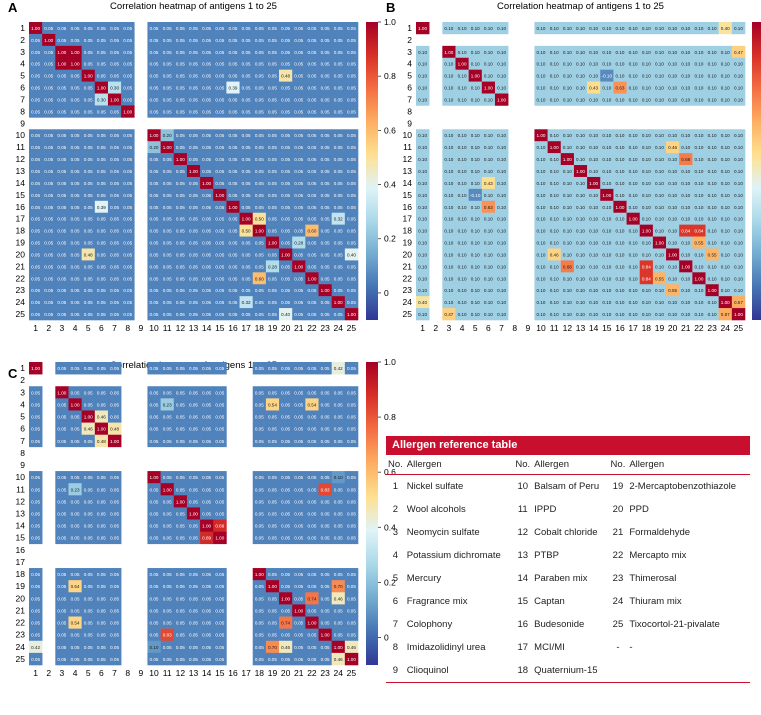  I want to click on y-tick-label: 22, so click(21, 278).